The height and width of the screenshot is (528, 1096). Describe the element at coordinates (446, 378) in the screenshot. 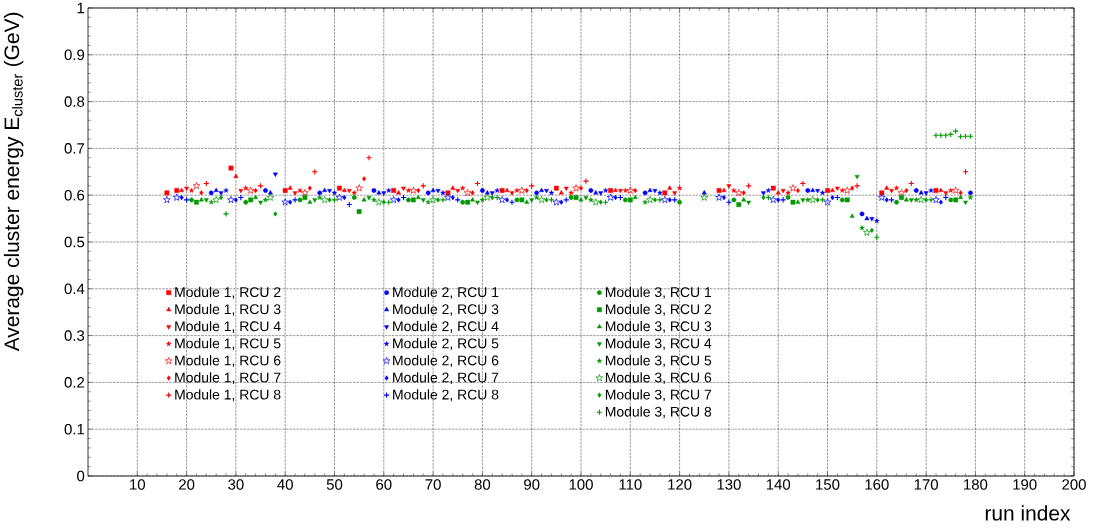

I see `legend-label: Module 2, RCU 7` at that location.